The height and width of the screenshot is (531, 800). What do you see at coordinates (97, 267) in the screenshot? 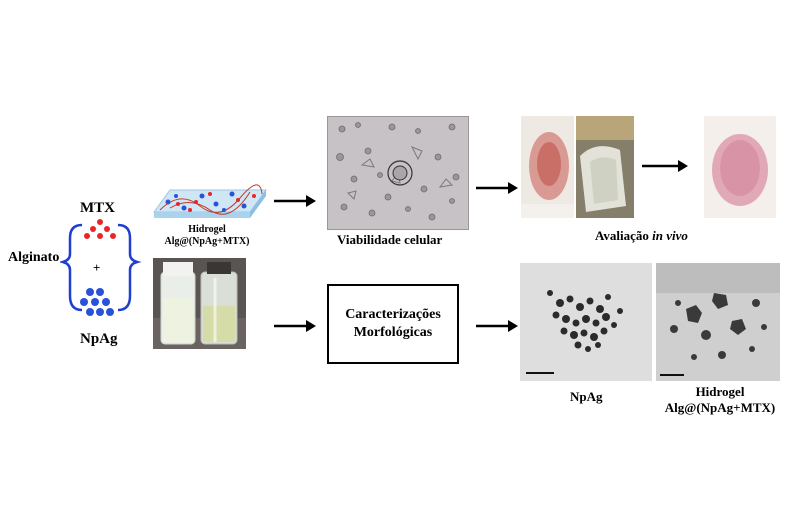
I see `plus-sign: +` at bounding box center [97, 267].